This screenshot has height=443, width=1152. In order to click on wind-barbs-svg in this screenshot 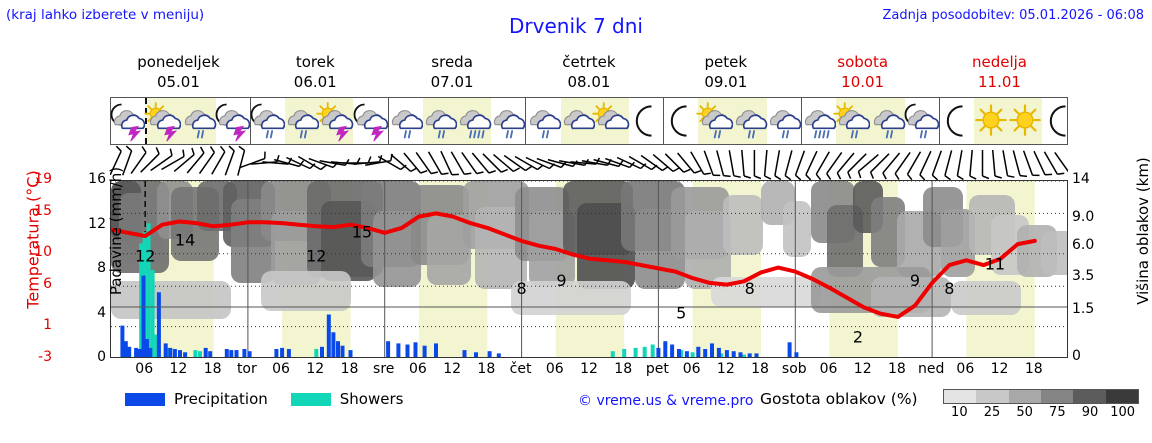, I will do `click(593, 163)`.